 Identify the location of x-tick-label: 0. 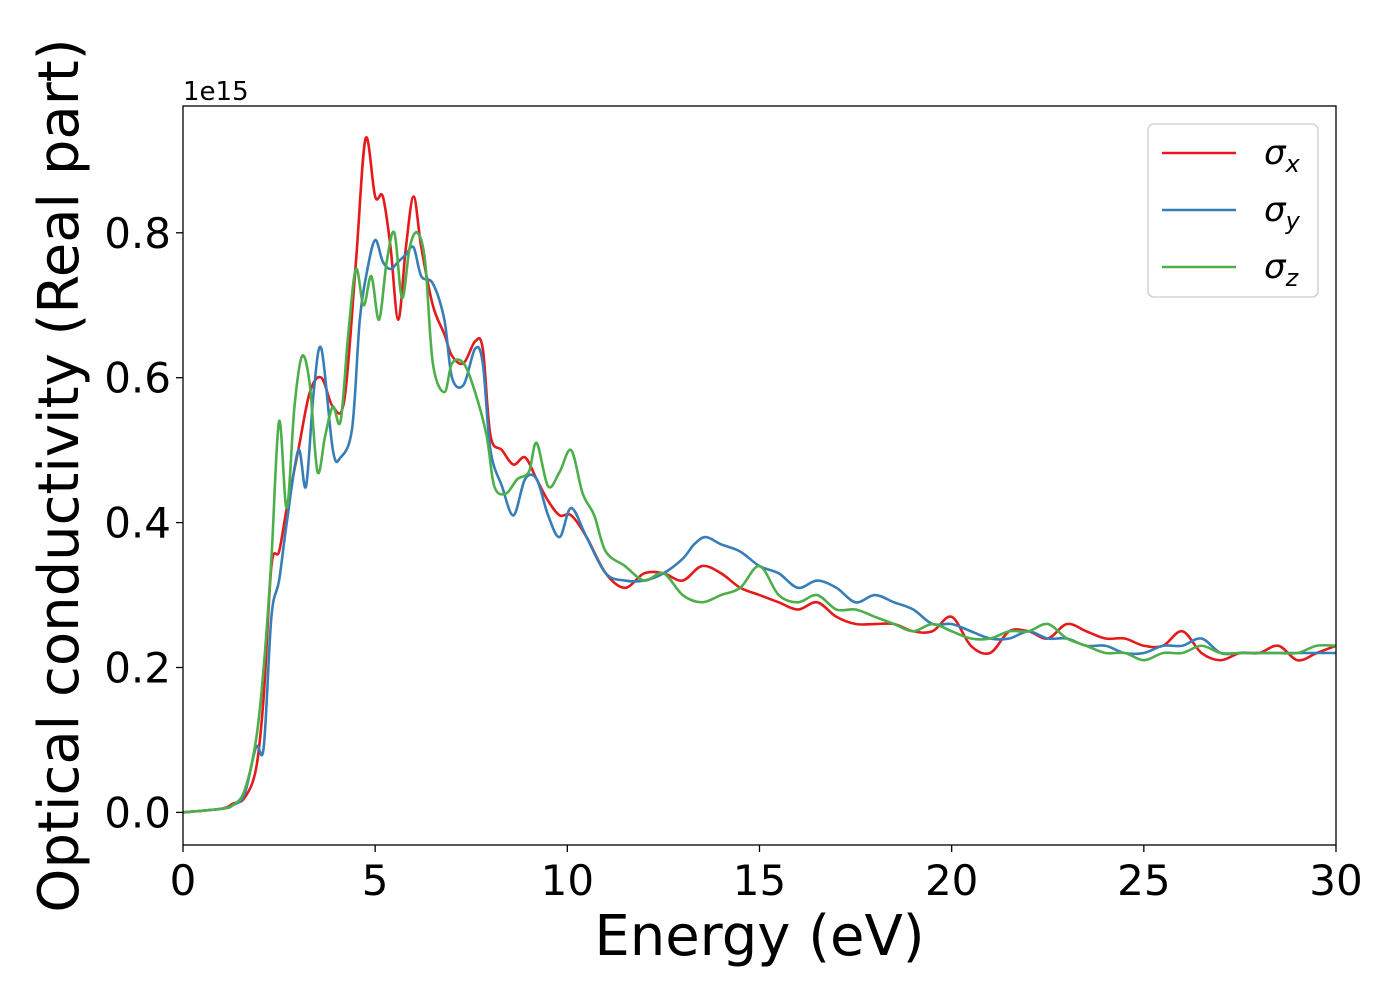
(183, 880).